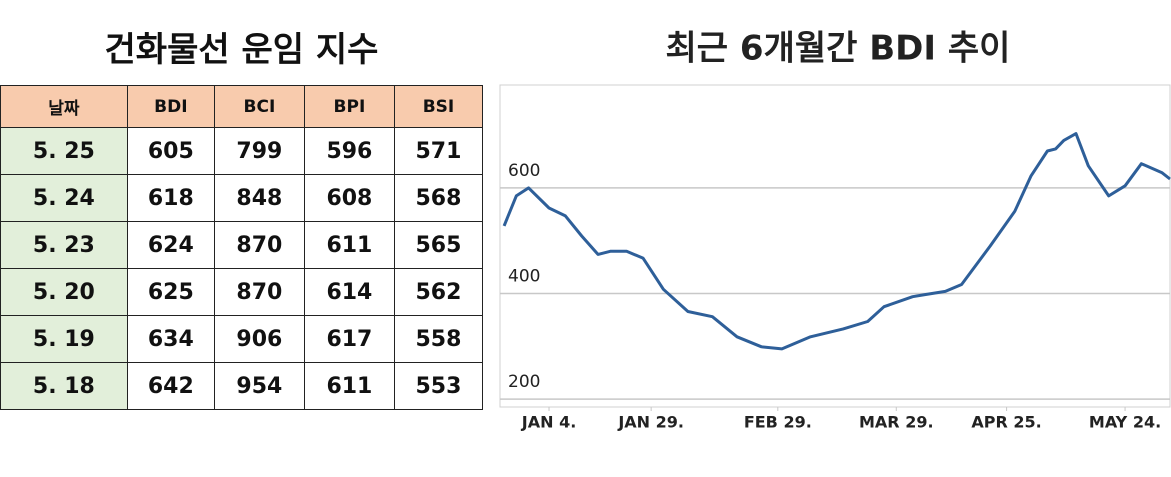 The height and width of the screenshot is (477, 1171). I want to click on header-row: 날짜 BDI BCI BPI BSI, so click(242, 106).